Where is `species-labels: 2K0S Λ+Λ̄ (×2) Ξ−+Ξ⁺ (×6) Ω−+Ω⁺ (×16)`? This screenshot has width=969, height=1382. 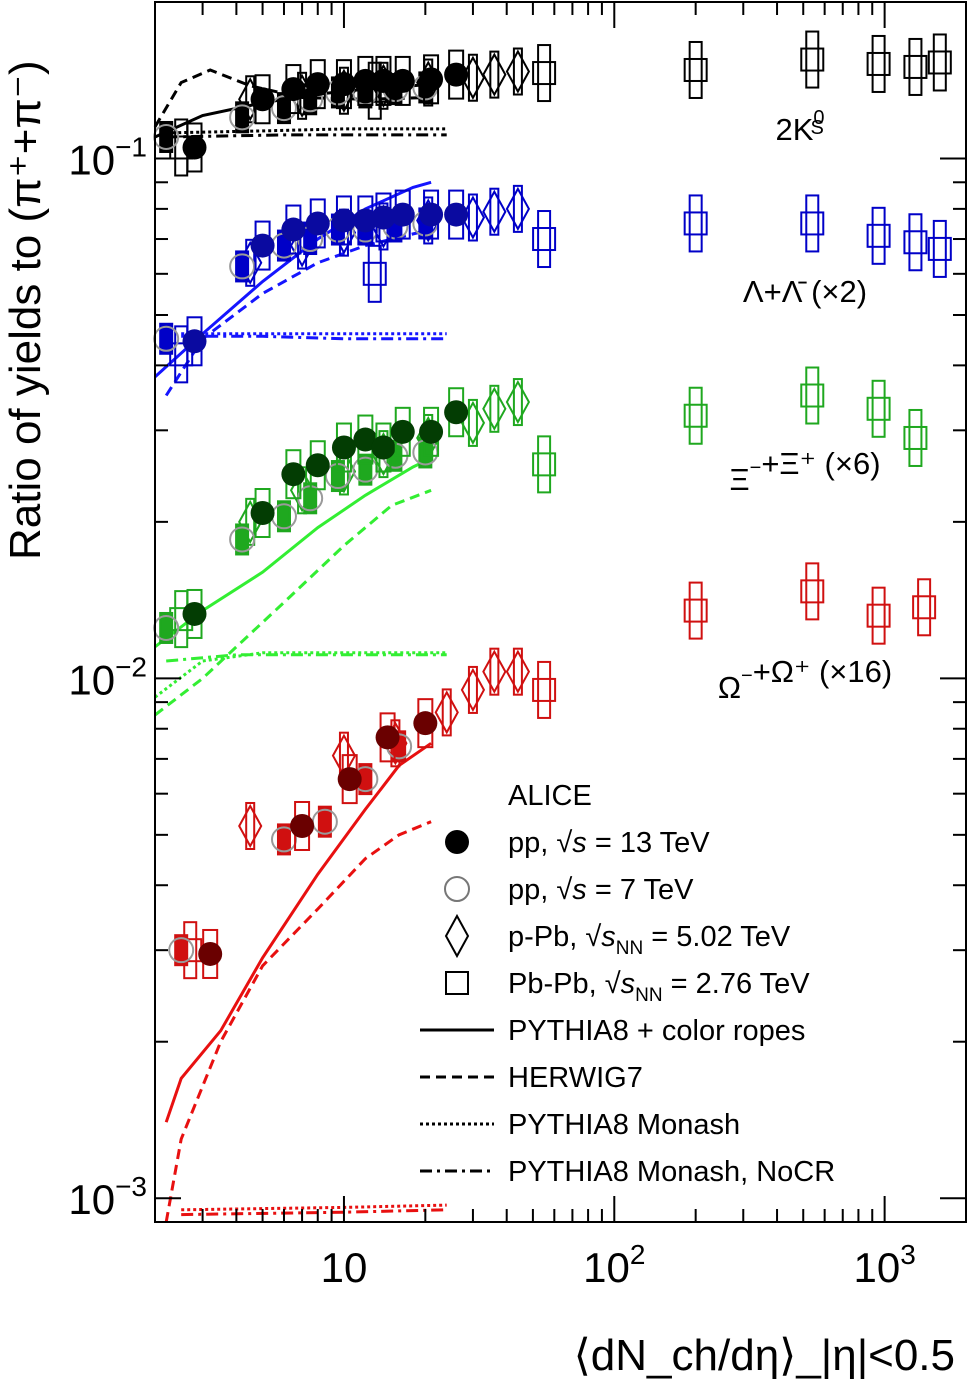 species-labels: 2K0S Λ+Λ̄ (×2) Ξ−+Ξ⁺ (×6) Ω−+Ω⁺ (×16) is located at coordinates (805, 406).